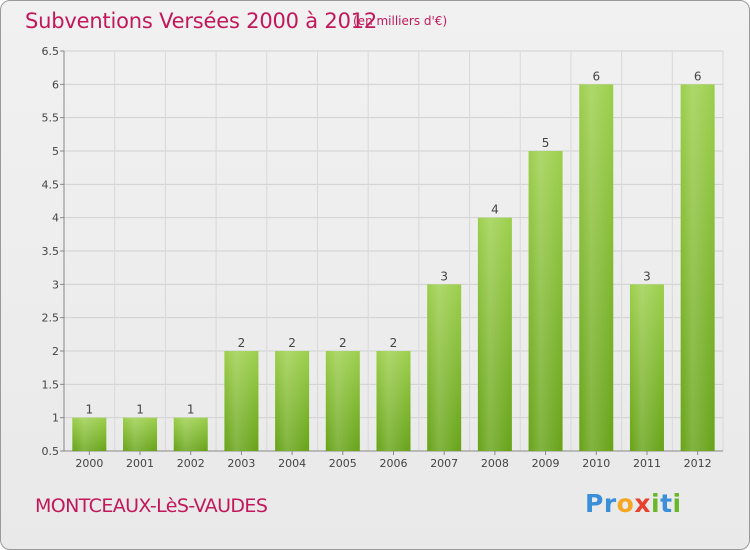 This screenshot has height=550, width=750. What do you see at coordinates (444, 463) in the screenshot?
I see `x-tick-label: 2007` at bounding box center [444, 463].